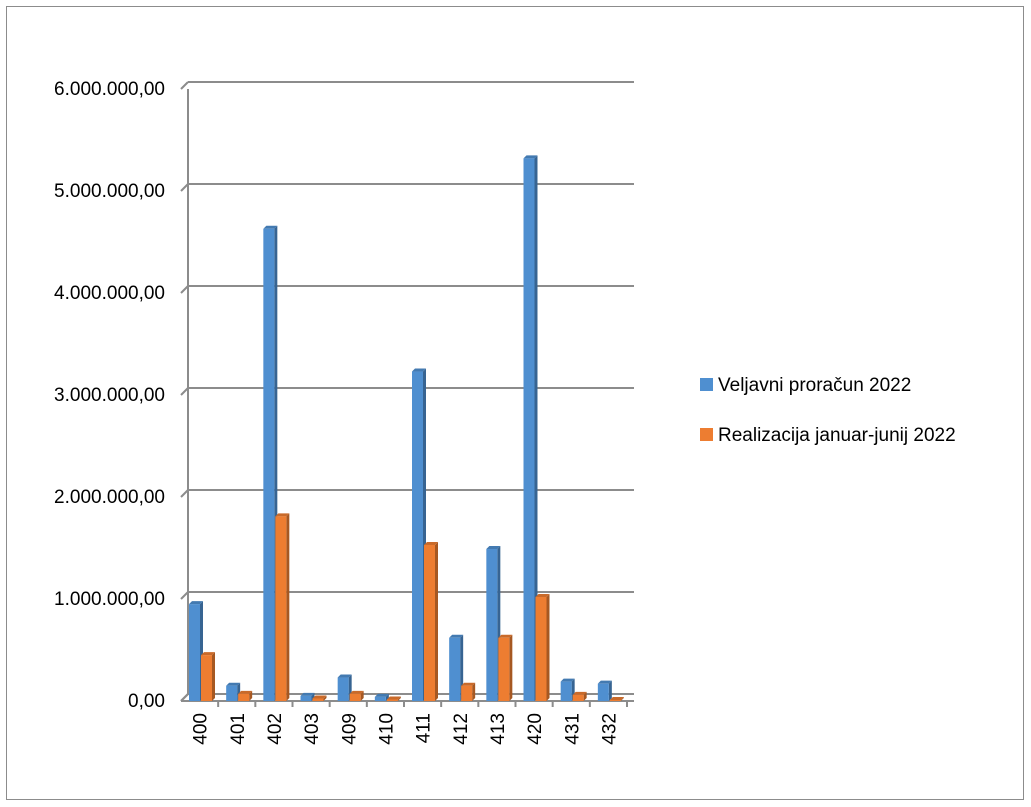  I want to click on y-tick-label: 2.000.000,00, so click(109, 497).